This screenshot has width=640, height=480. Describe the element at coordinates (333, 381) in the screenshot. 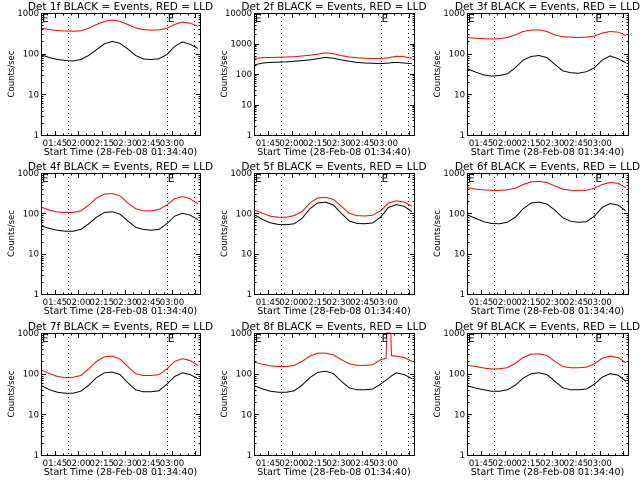

I see `series-line-events` at that location.